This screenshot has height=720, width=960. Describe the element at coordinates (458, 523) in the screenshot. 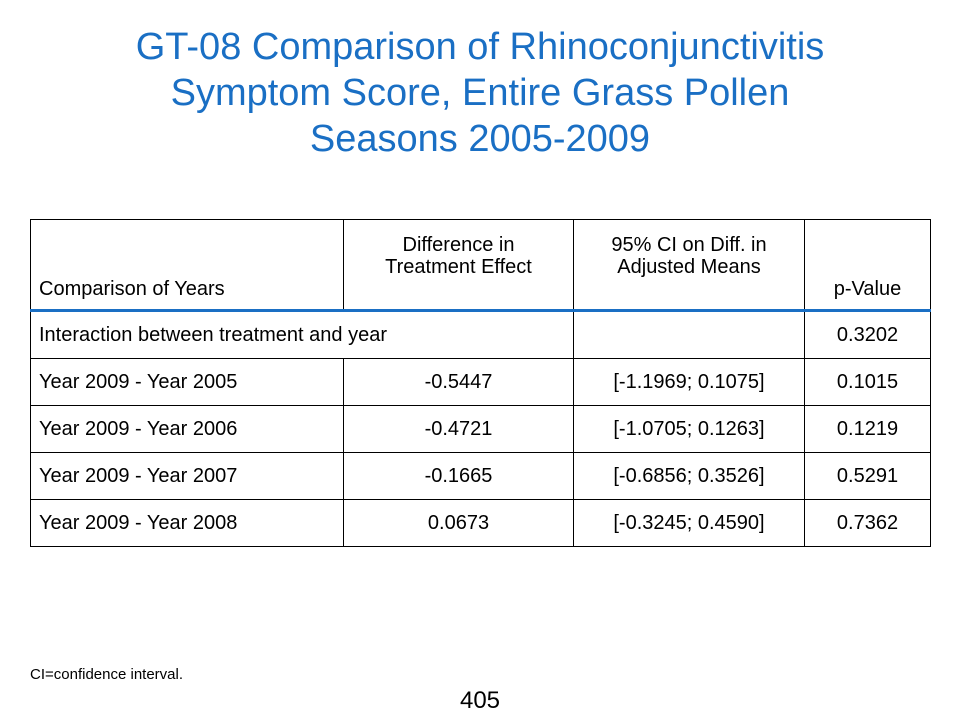

I see `difference-cell: 0.0673` at that location.